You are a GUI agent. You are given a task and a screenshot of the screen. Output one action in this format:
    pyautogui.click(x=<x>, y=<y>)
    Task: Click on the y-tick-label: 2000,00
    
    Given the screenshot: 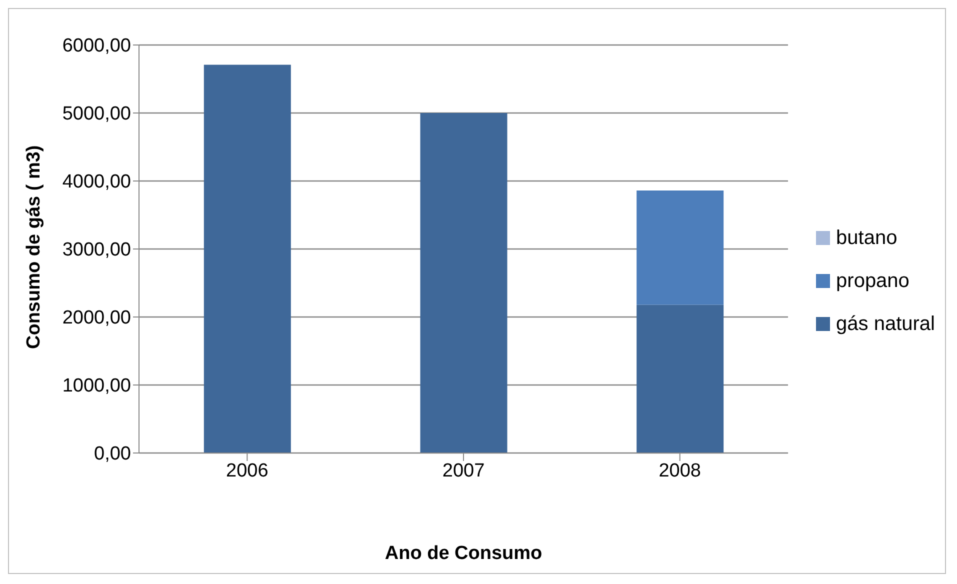 What is the action you would take?
    pyautogui.click(x=96, y=318)
    